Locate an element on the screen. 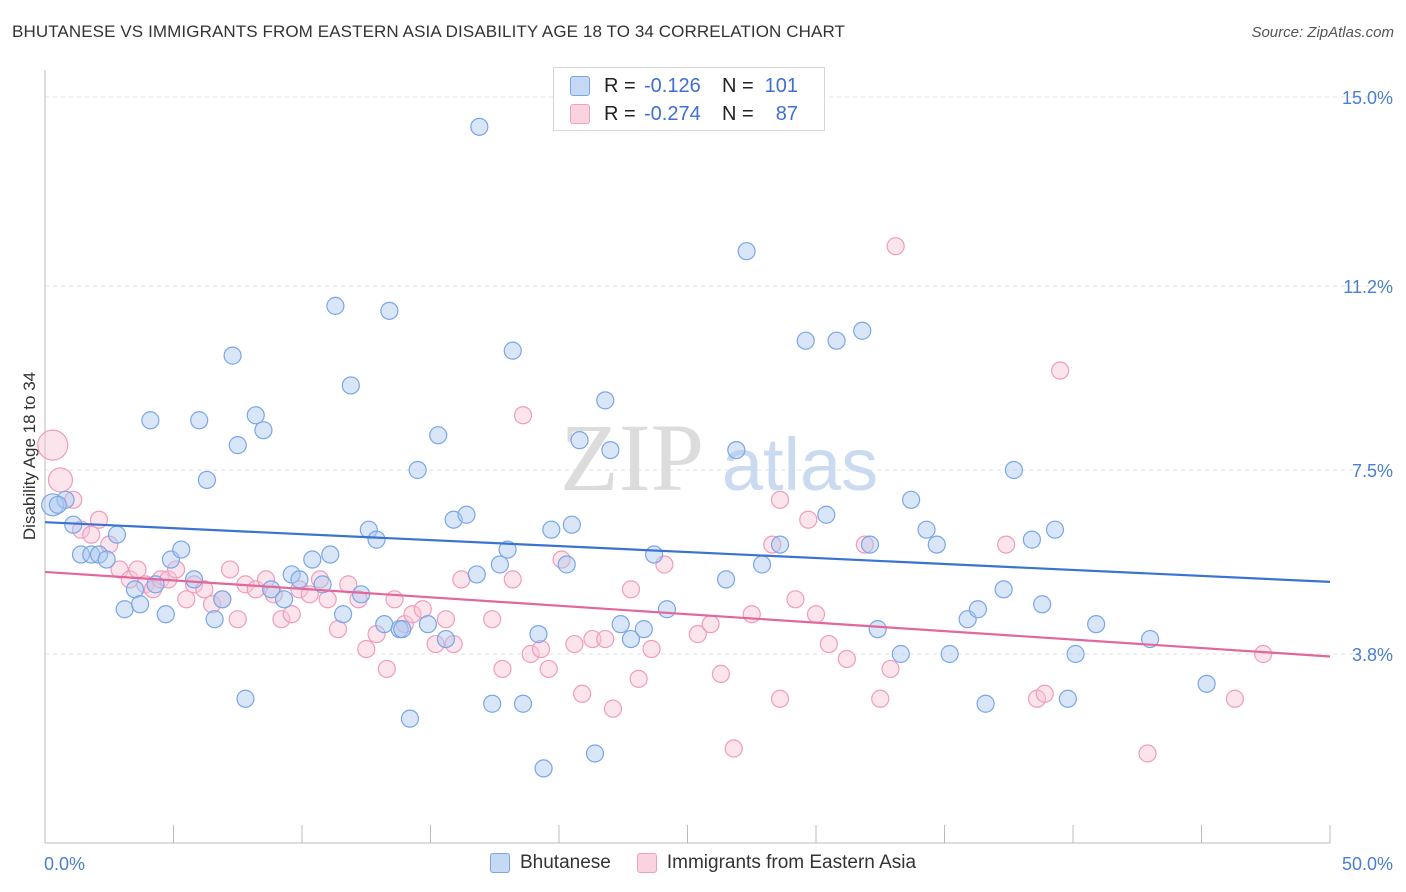  y-tick-label: 7.5% is located at coordinates (1372, 471).